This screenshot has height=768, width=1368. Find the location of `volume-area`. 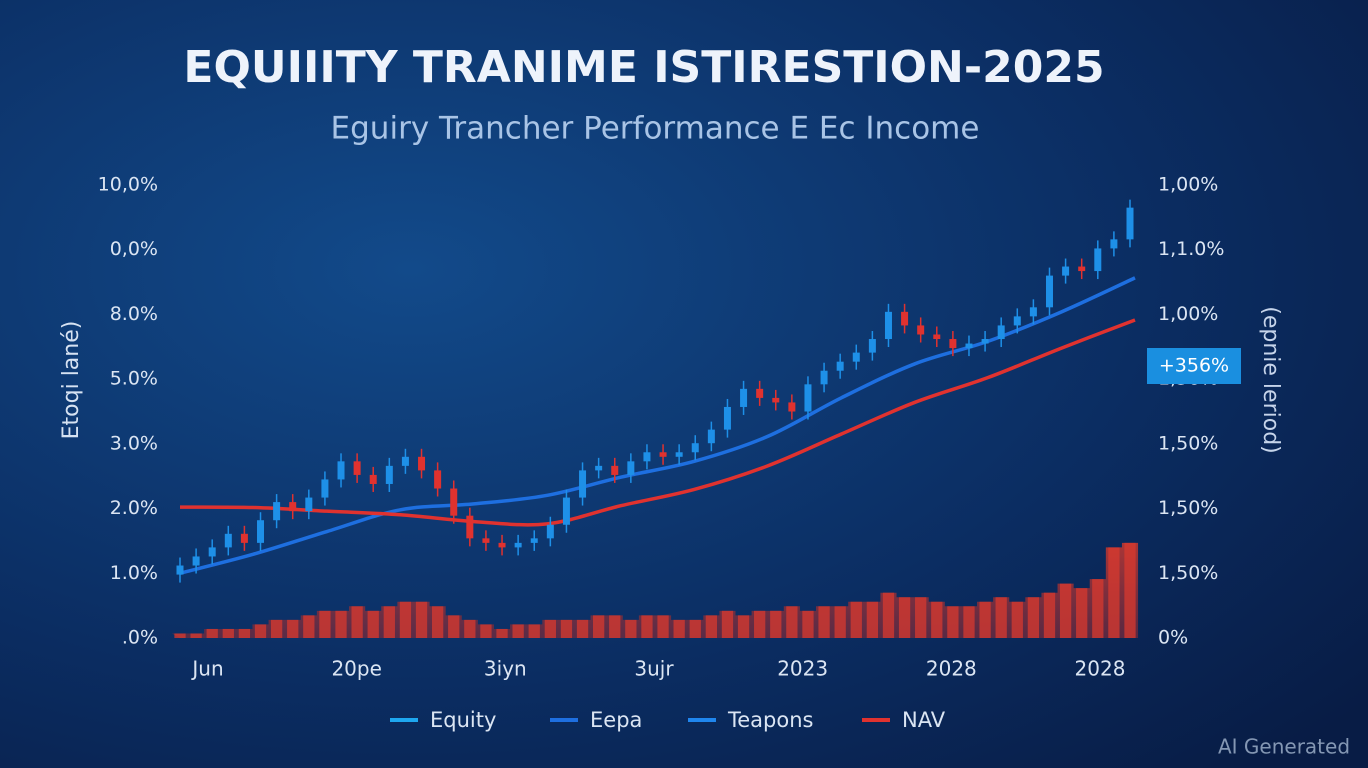

volume-area is located at coordinates (655, 590).